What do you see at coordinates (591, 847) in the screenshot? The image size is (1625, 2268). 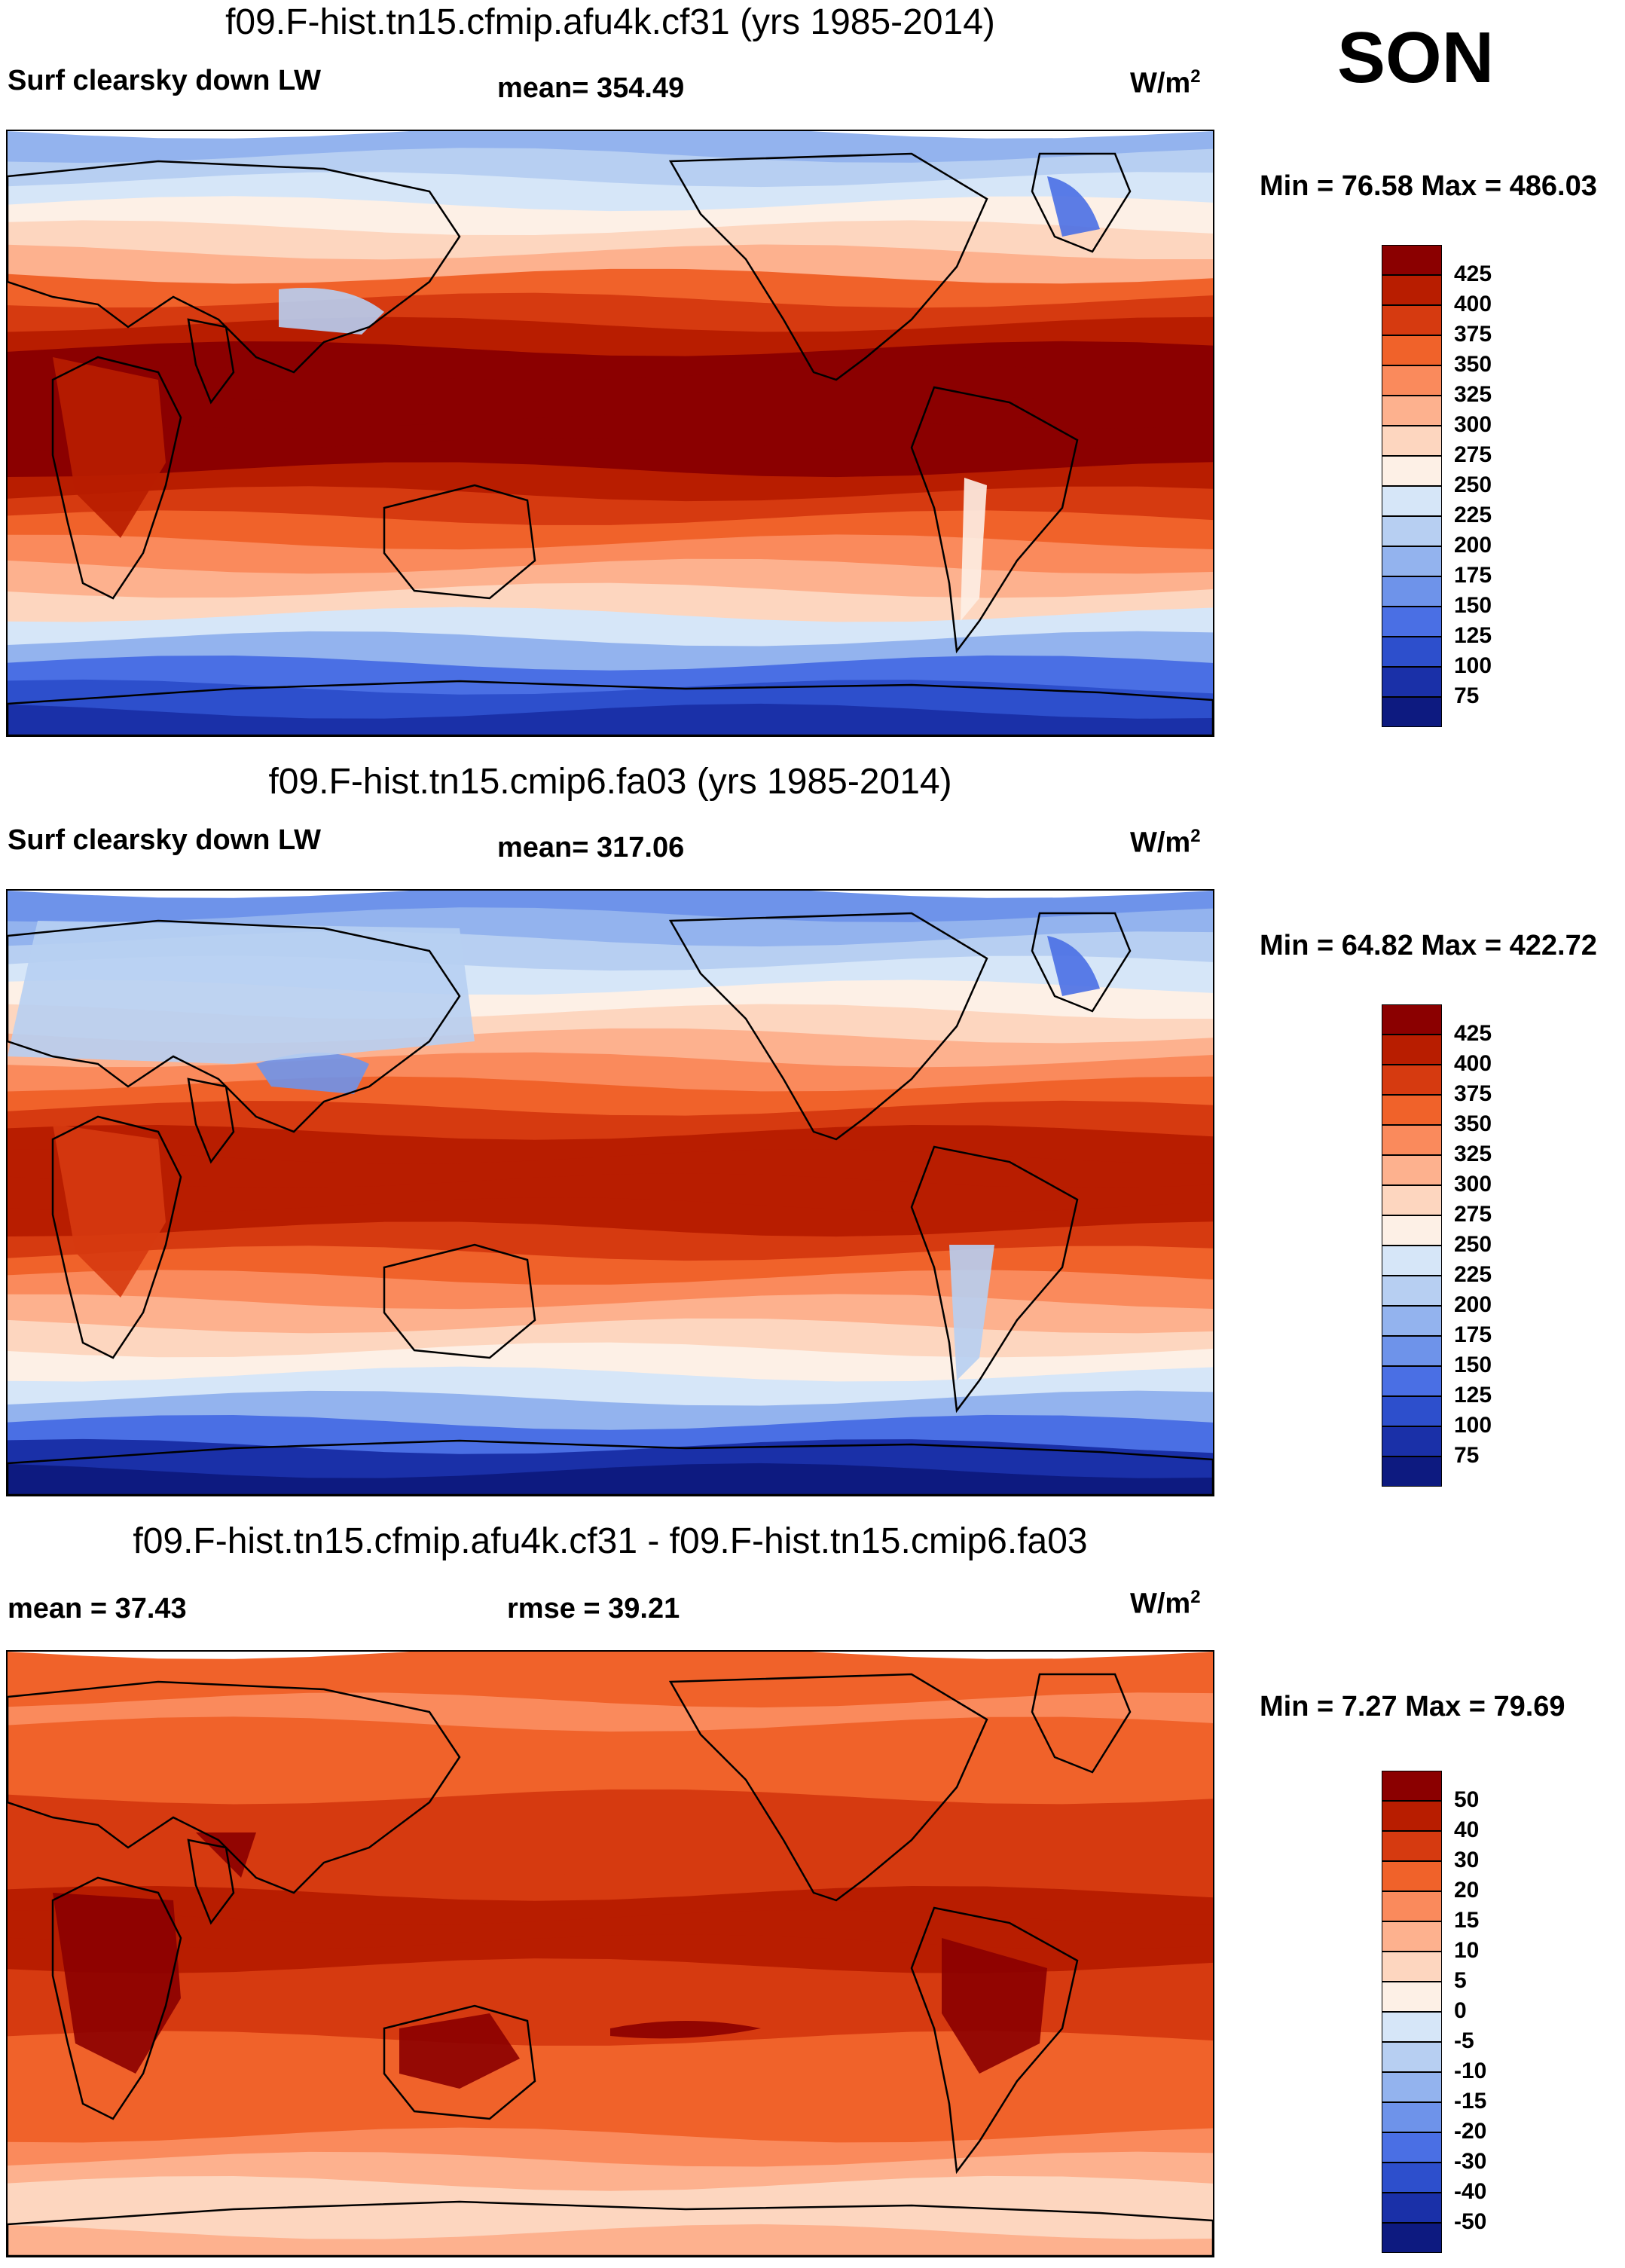 I see `panel-2-mean-label: mean= 317.06` at bounding box center [591, 847].